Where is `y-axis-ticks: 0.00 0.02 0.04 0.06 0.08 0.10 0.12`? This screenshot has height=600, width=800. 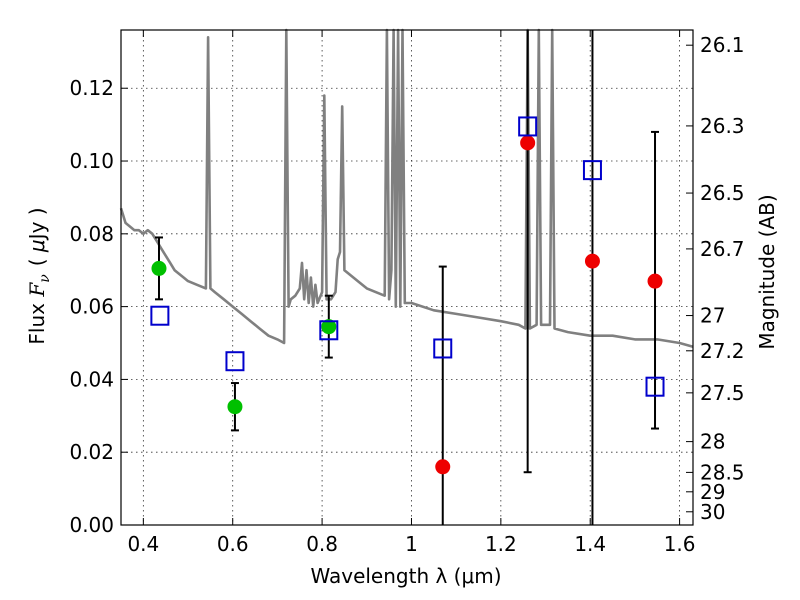
y-axis-ticks: 0.00 0.02 0.04 0.06 0.08 0.10 0.12 is located at coordinates (98, 306).